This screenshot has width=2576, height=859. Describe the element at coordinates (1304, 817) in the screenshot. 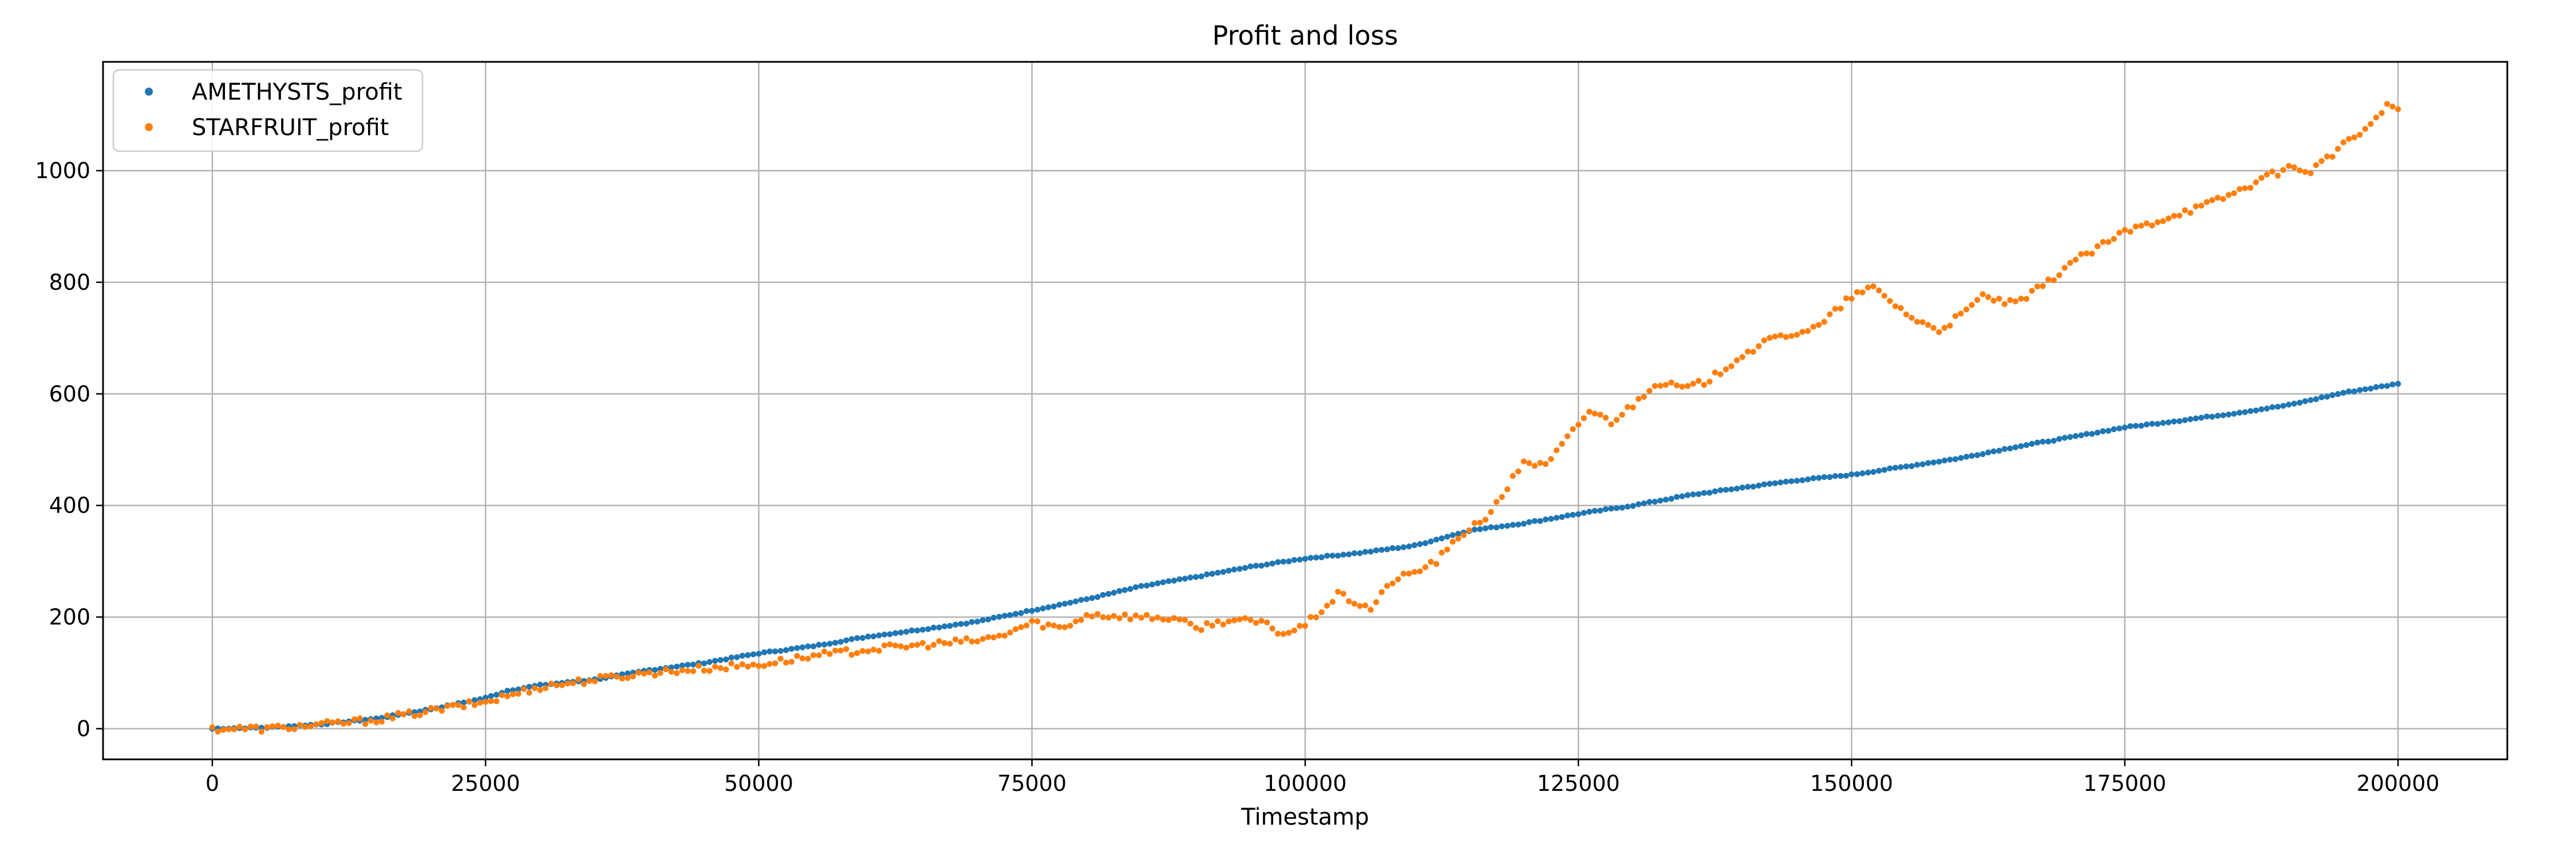

I see `x-axis-label: Timestamp` at that location.